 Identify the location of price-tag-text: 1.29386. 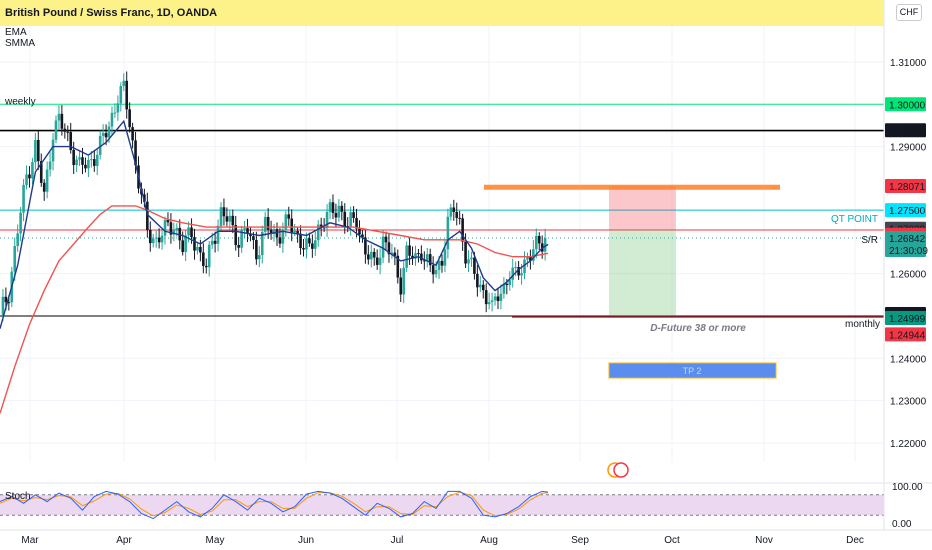
(907, 131).